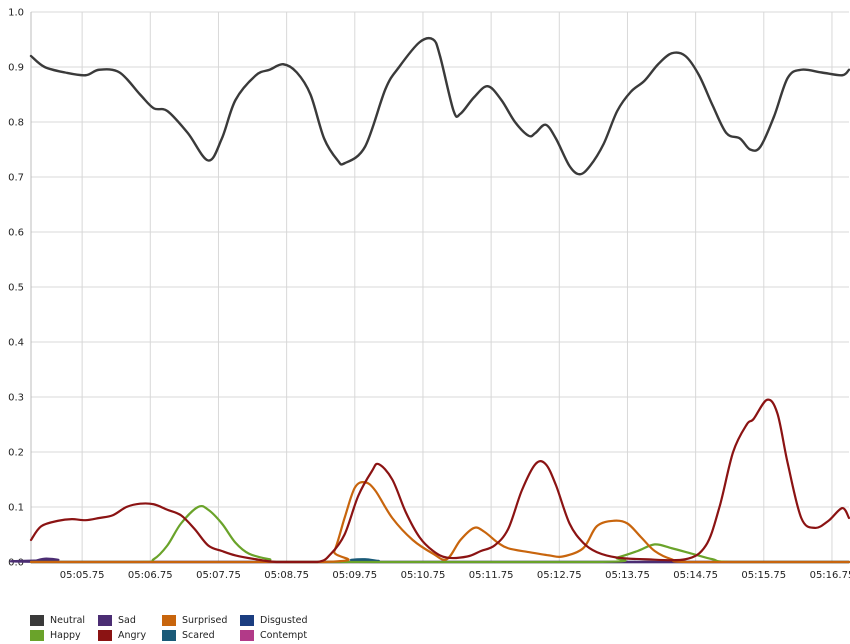 This screenshot has height=644, width=850. Describe the element at coordinates (491, 575) in the screenshot. I see `x-tick-label: 05:11.75` at that location.